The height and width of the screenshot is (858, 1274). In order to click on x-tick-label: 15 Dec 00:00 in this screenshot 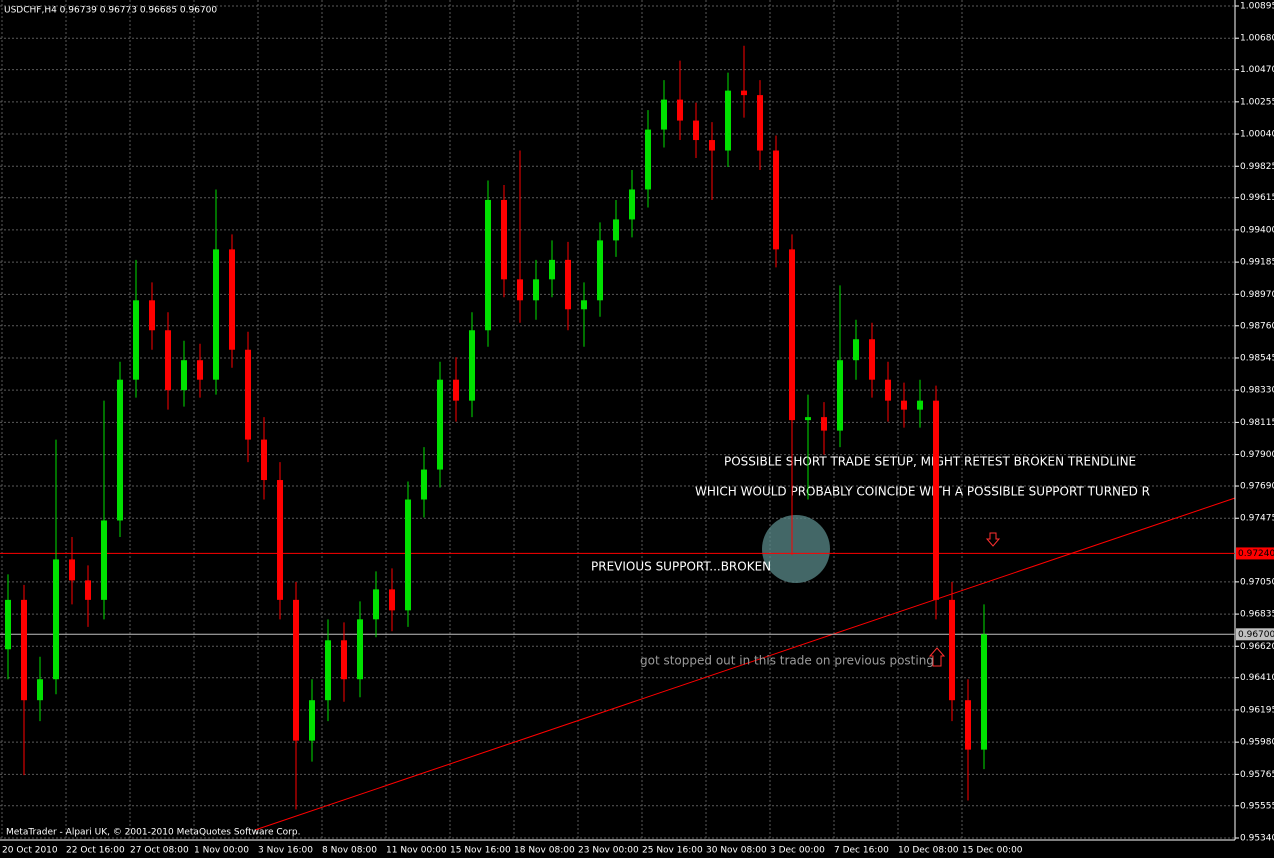, I will do `click(992, 851)`.